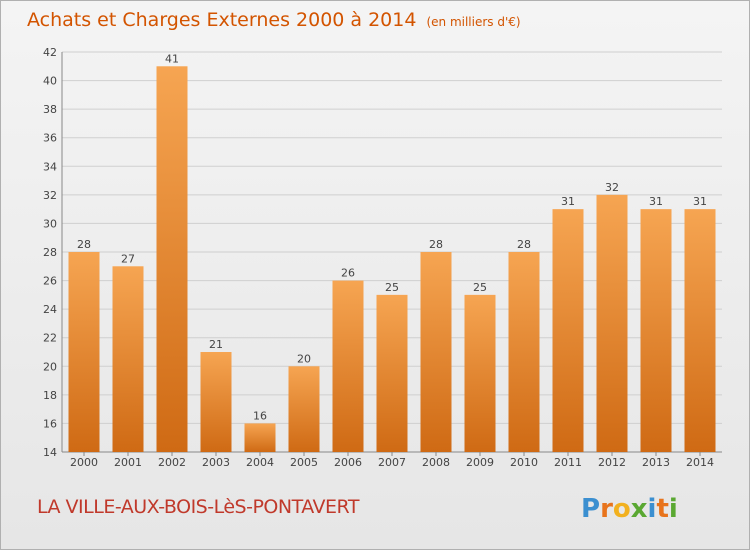 This screenshot has height=550, width=750. I want to click on x-tick-label: 2014, so click(700, 462).